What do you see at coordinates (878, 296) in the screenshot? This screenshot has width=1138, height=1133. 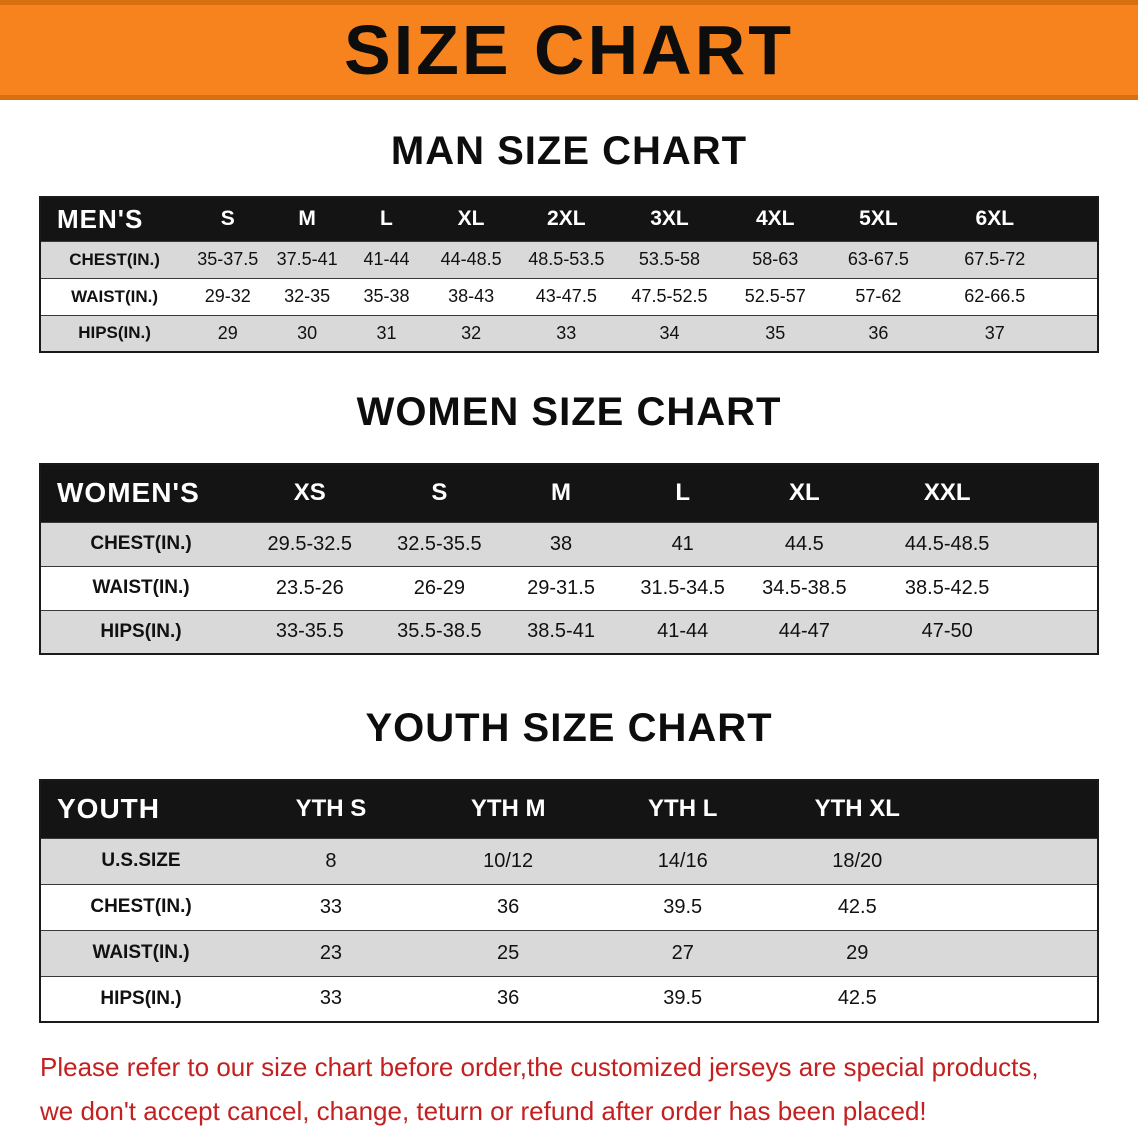 I see `size-value: 57-62` at bounding box center [878, 296].